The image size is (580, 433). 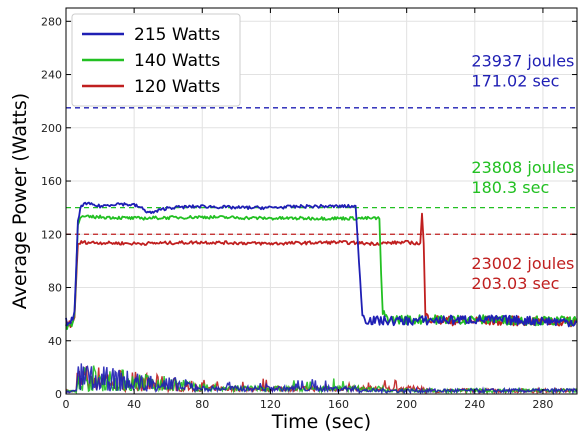 What do you see at coordinates (51, 21) in the screenshot?
I see `y-tick-label: 280` at bounding box center [51, 21].